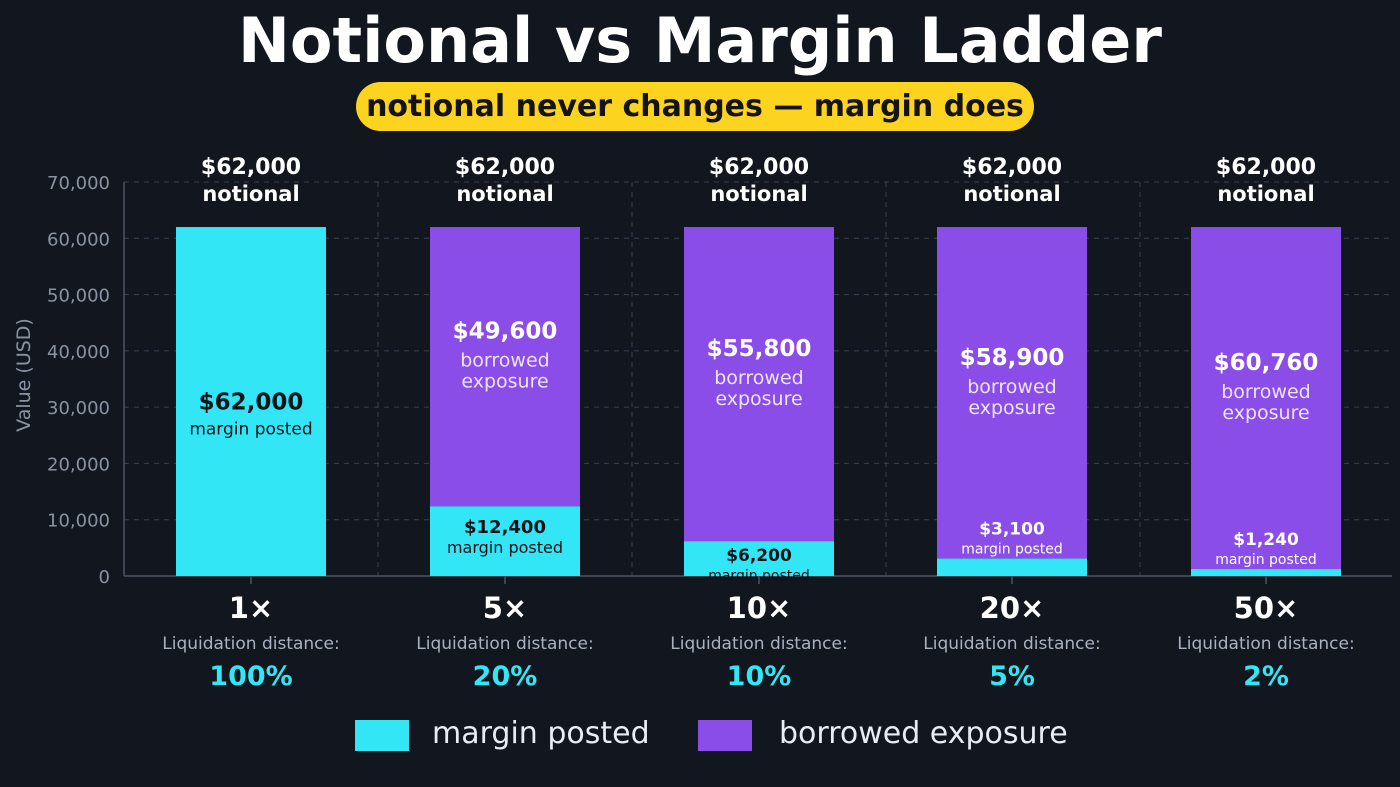 The height and width of the screenshot is (787, 1400). I want to click on chart-title: Notional vs Margin Ladder, so click(700, 40).